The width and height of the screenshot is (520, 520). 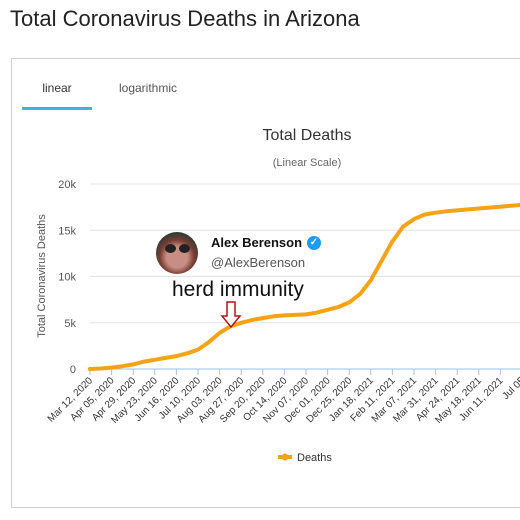 What do you see at coordinates (258, 262) in the screenshot?
I see `tweet-author-handle: @AlexBerenson` at bounding box center [258, 262].